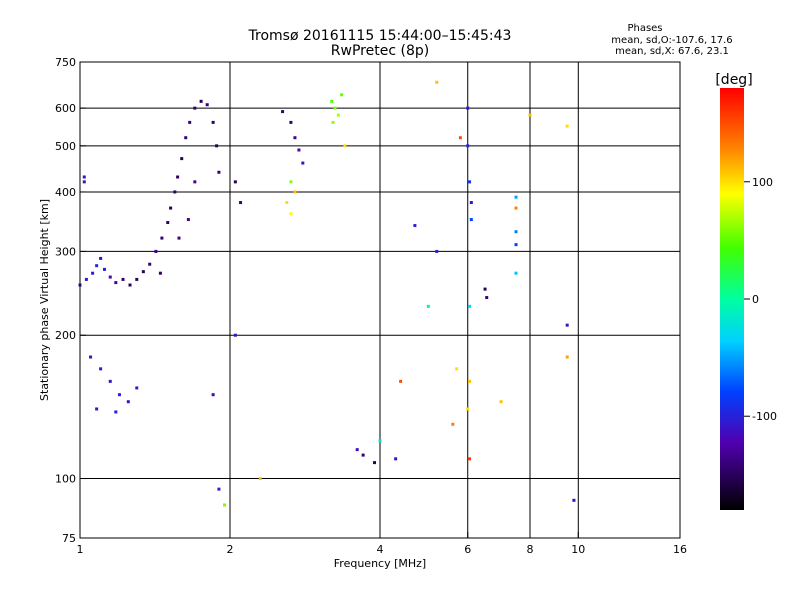  What do you see at coordinates (65, 62) in the screenshot?
I see `y-tick-label: 750` at bounding box center [65, 62].